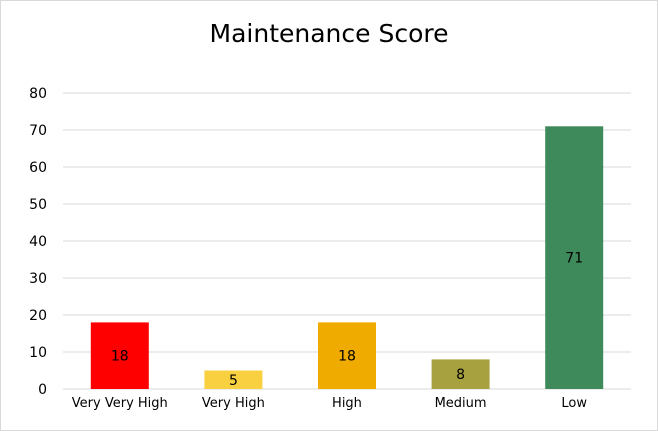 The width and height of the screenshot is (658, 431). Describe the element at coordinates (461, 403) in the screenshot. I see `x-tick-label-medium: Medium` at that location.